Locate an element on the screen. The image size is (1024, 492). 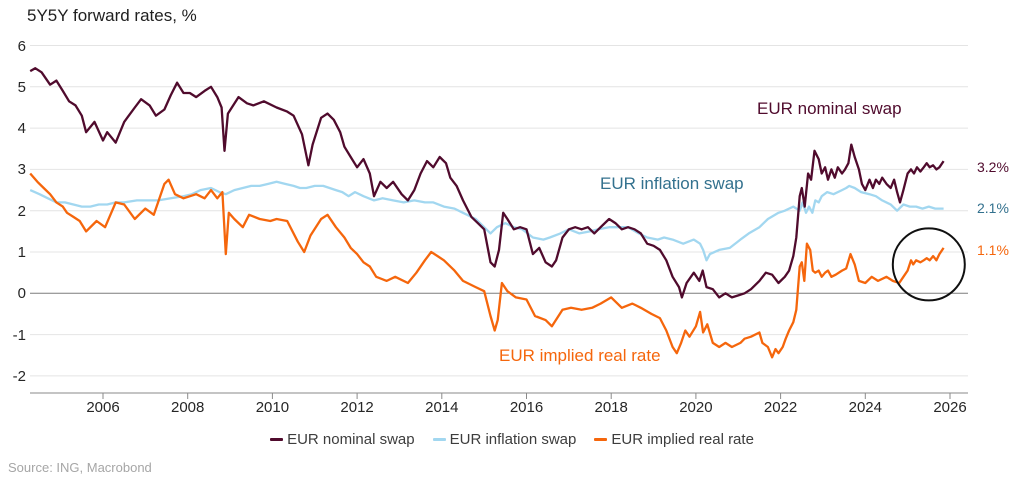
y-axis-tick-label: 6 is located at coordinates (21, 46).